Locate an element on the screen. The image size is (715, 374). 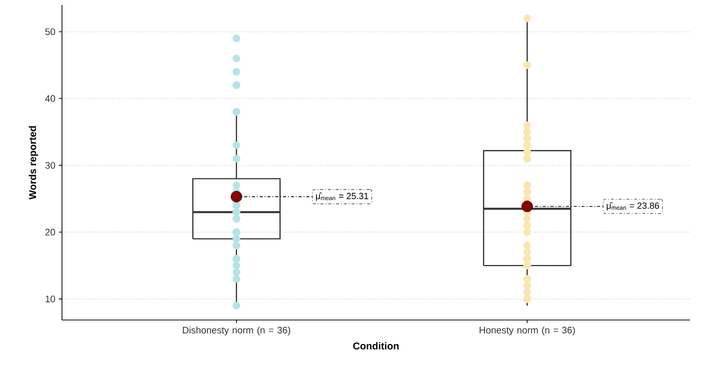
x-tick-label: Dishonesty norm (n = 36) is located at coordinates (236, 331).